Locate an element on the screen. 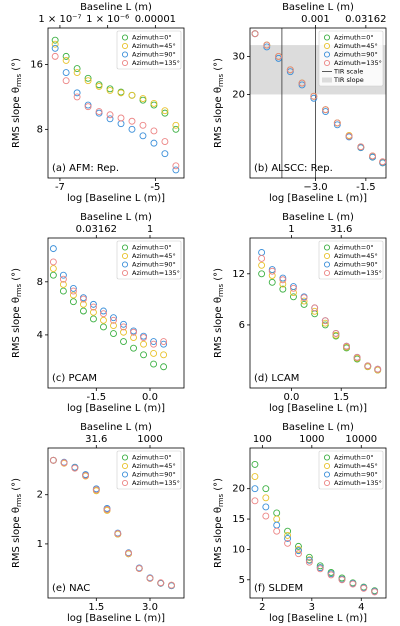 The width and height of the screenshot is (400, 626). x-tick-label: 3 is located at coordinates (312, 607).